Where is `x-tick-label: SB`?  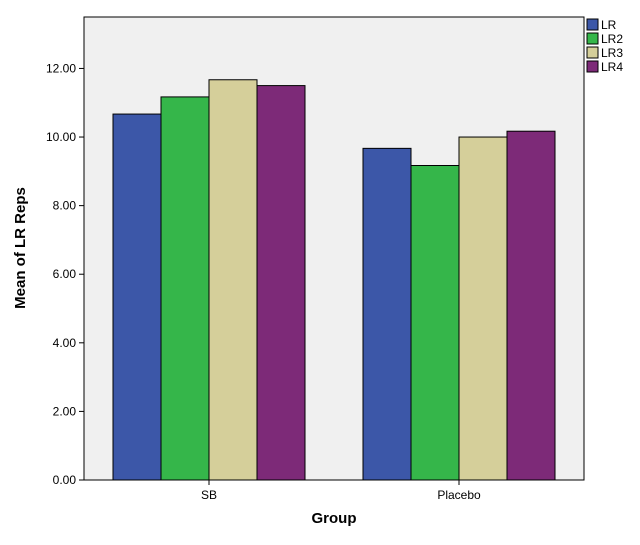 x-tick-label: SB is located at coordinates (209, 495).